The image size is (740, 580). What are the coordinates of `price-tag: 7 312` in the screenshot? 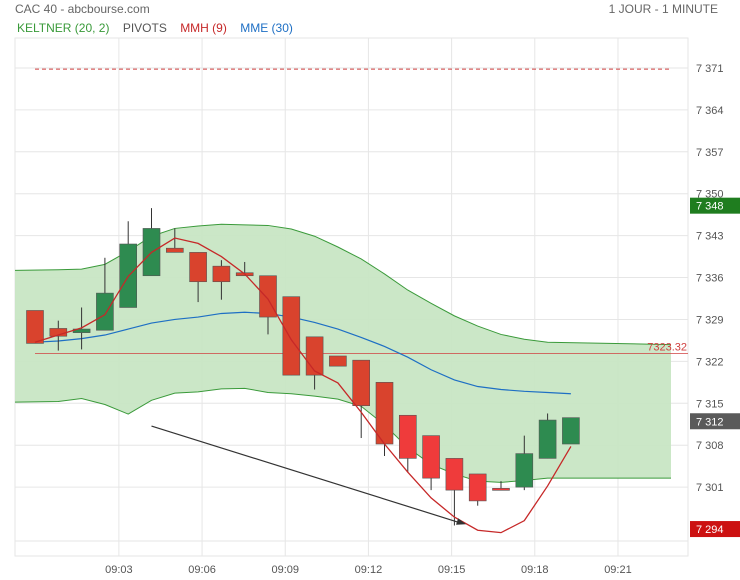 It's located at (715, 421).